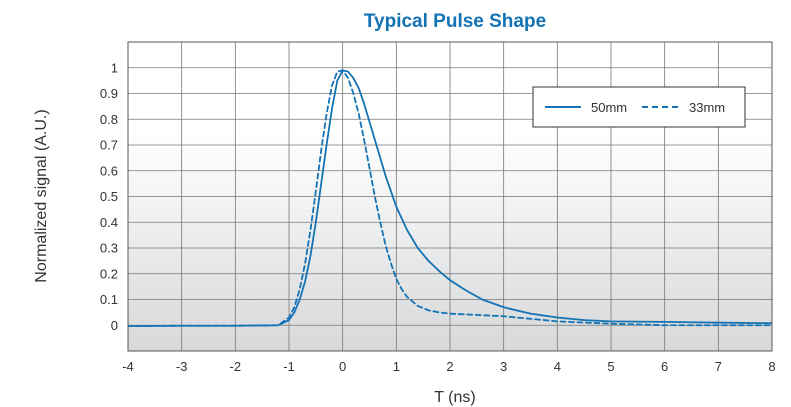 This screenshot has height=407, width=791. Describe the element at coordinates (454, 397) in the screenshot. I see `x-axis-label: T (ns)` at that location.